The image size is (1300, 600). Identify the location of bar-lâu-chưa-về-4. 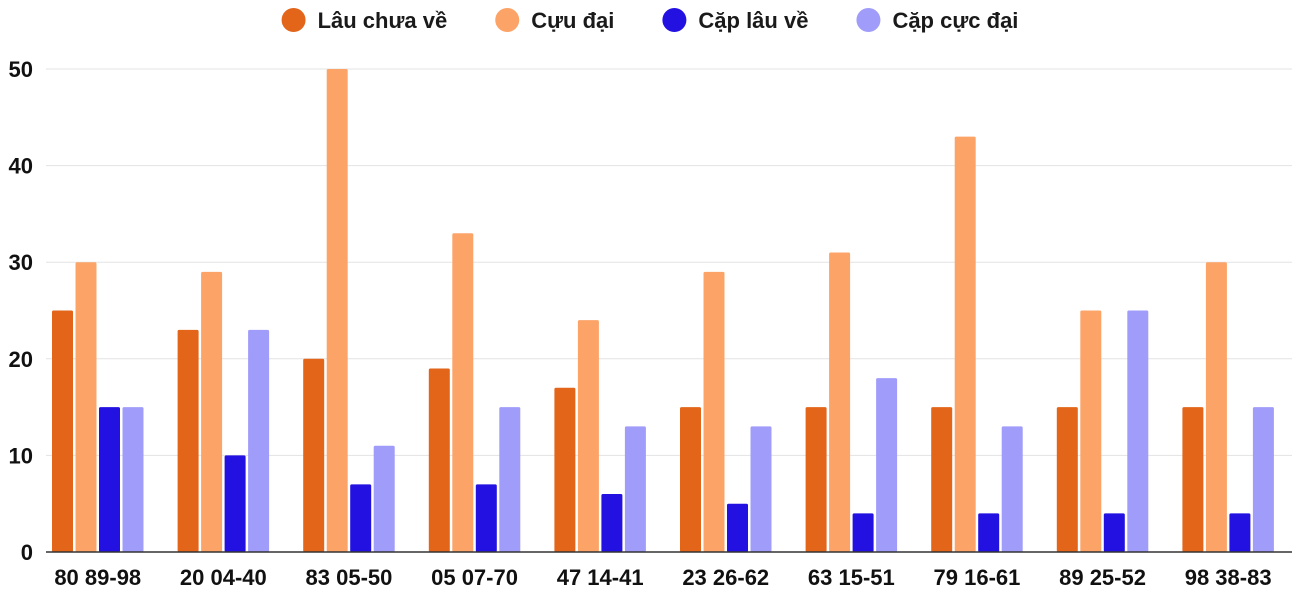
(565, 469).